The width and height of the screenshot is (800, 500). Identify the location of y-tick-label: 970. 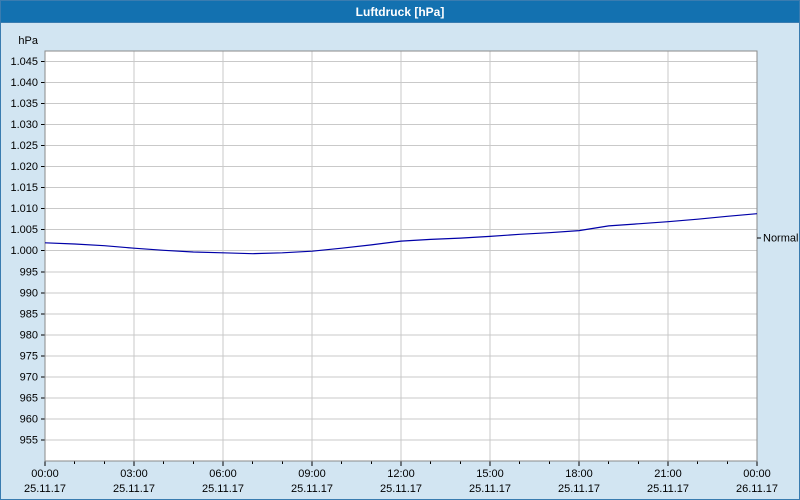
(29, 377).